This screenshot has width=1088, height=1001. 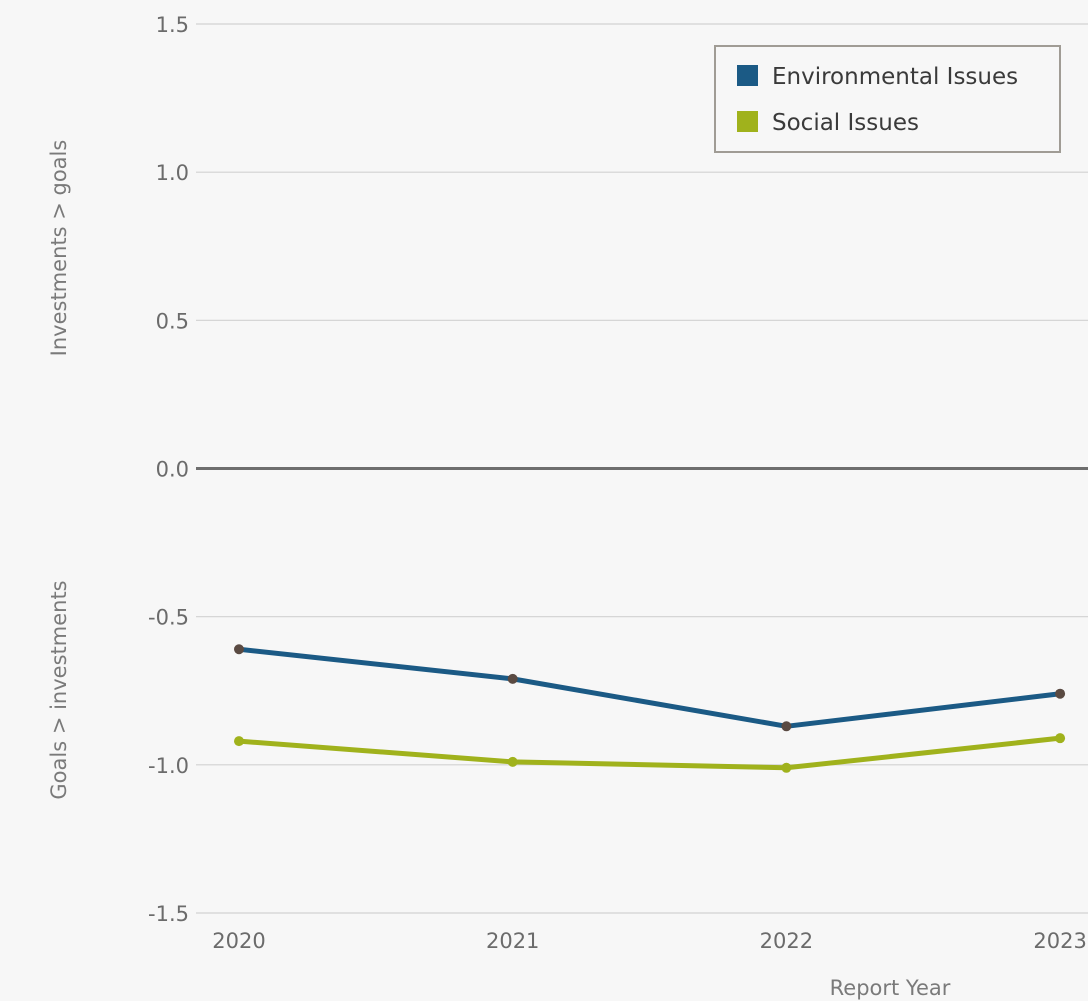 I want to click on x-axis-label: Report Year, so click(x=890, y=988).